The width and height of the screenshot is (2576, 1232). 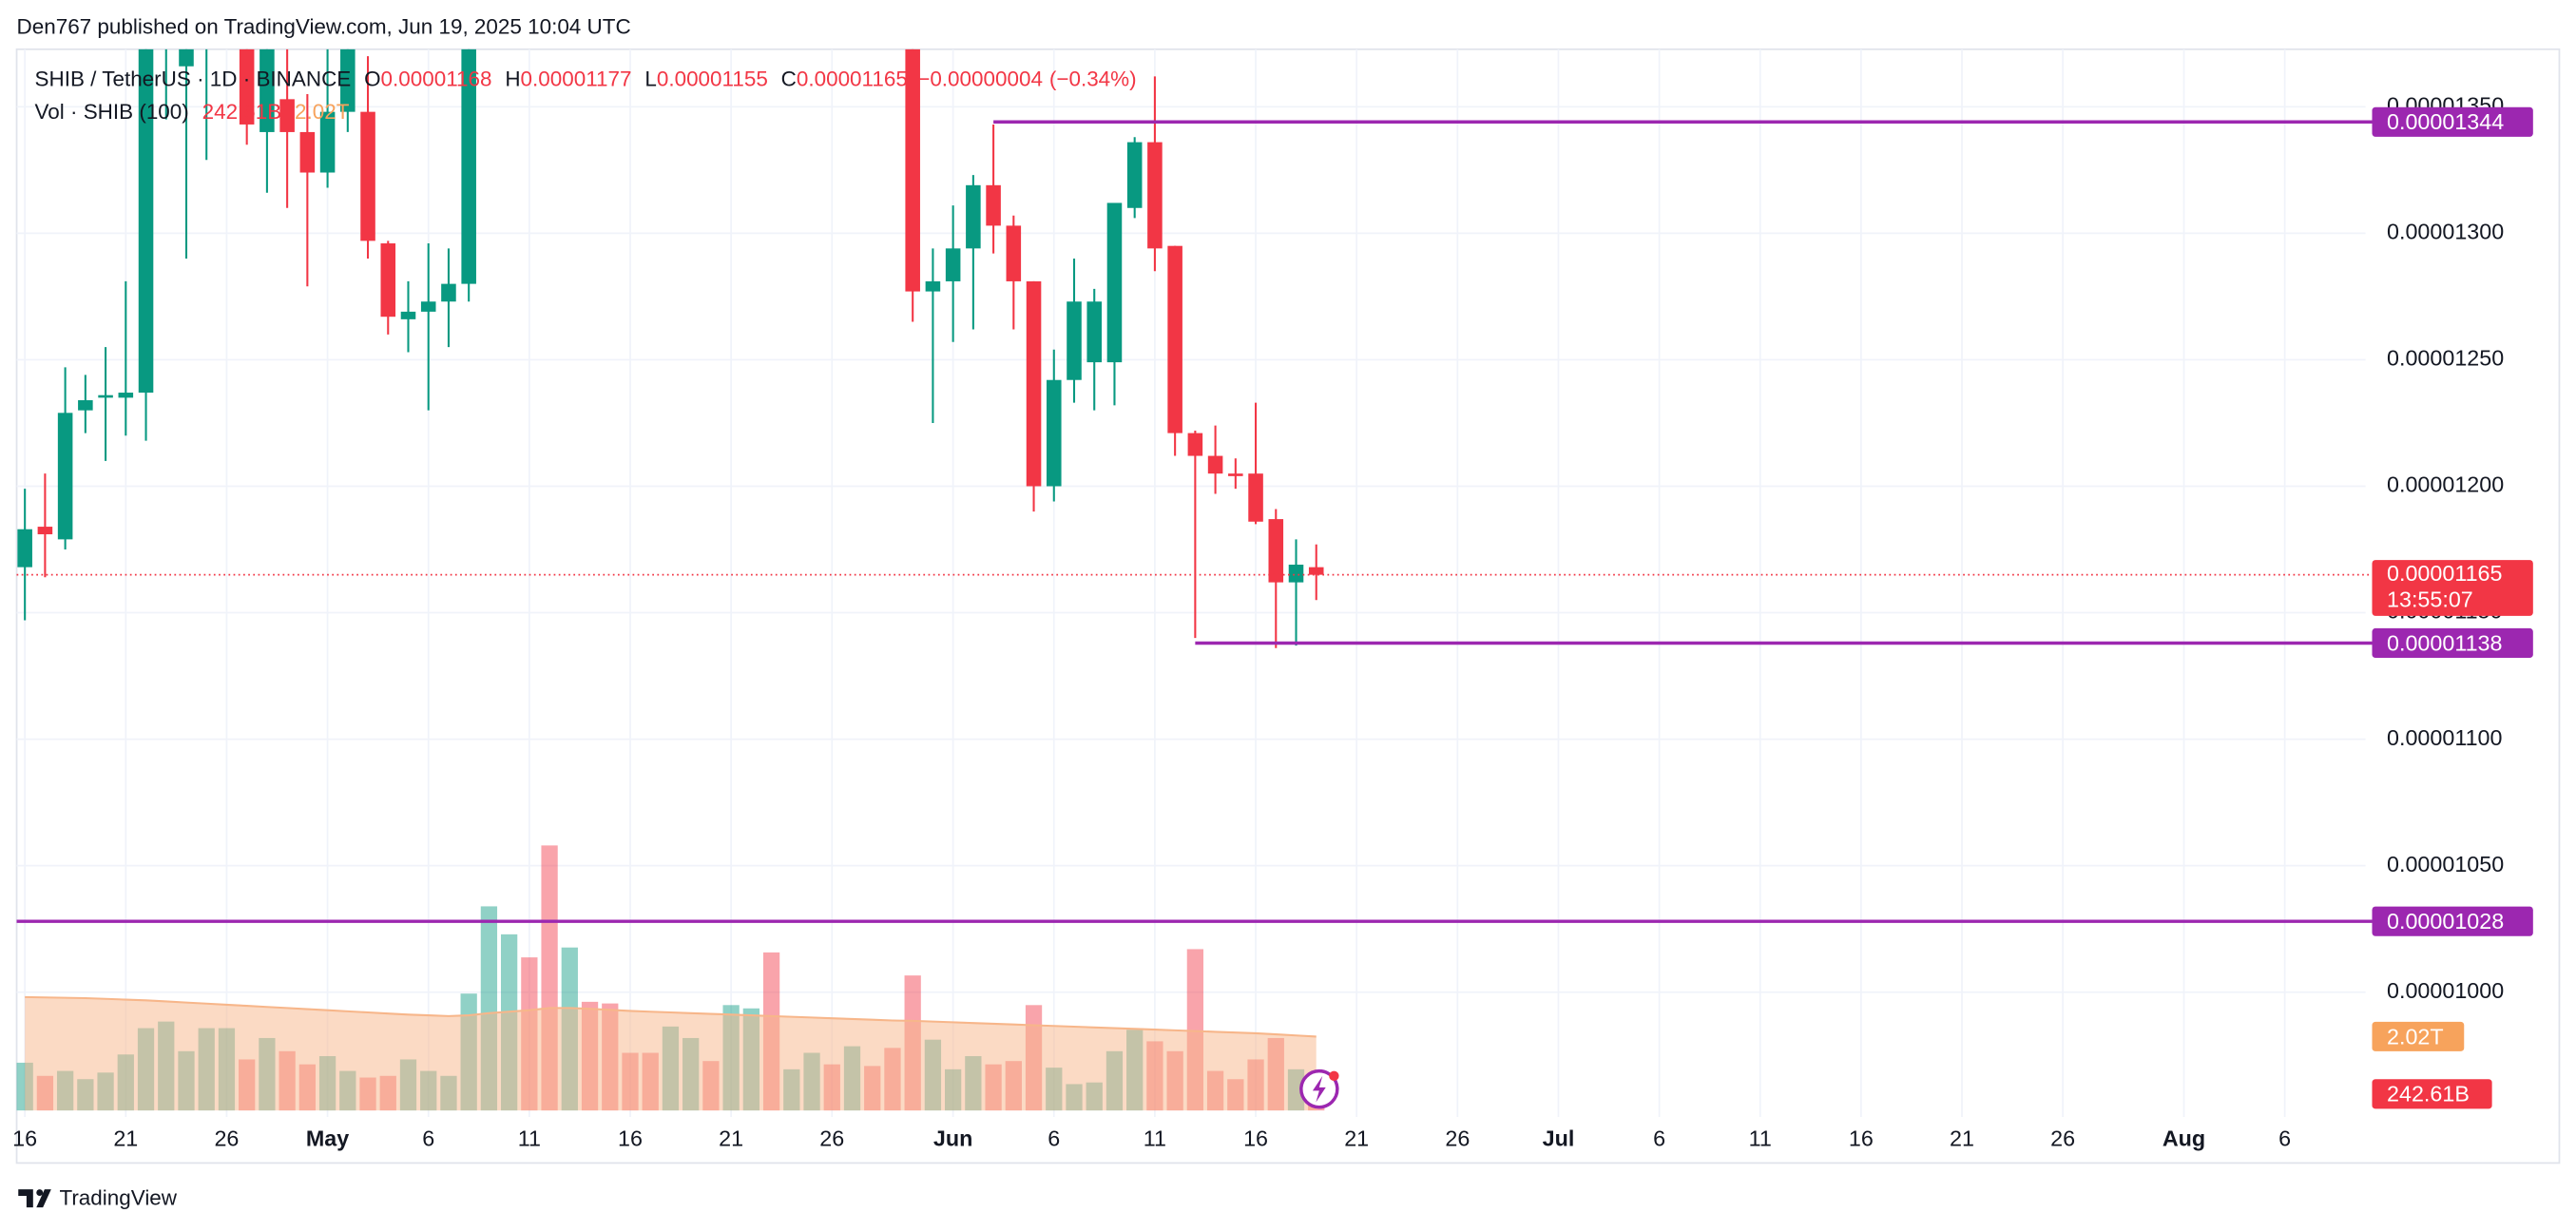 I want to click on last-price-tag, so click(x=2453, y=588).